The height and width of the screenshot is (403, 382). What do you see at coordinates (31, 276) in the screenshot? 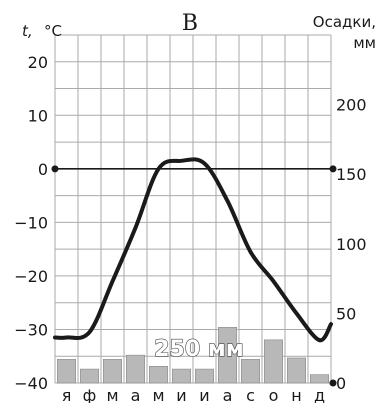
I see `temp-tick-label: −20` at bounding box center [31, 276].